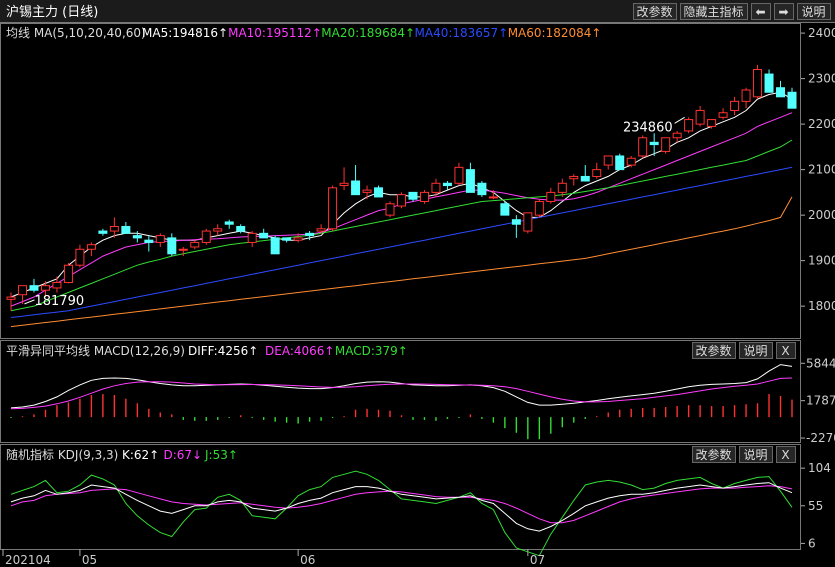 Image resolution: width=835 pixels, height=567 pixels. What do you see at coordinates (714, 454) in the screenshot?
I see `kdj-params-button` at bounding box center [714, 454].